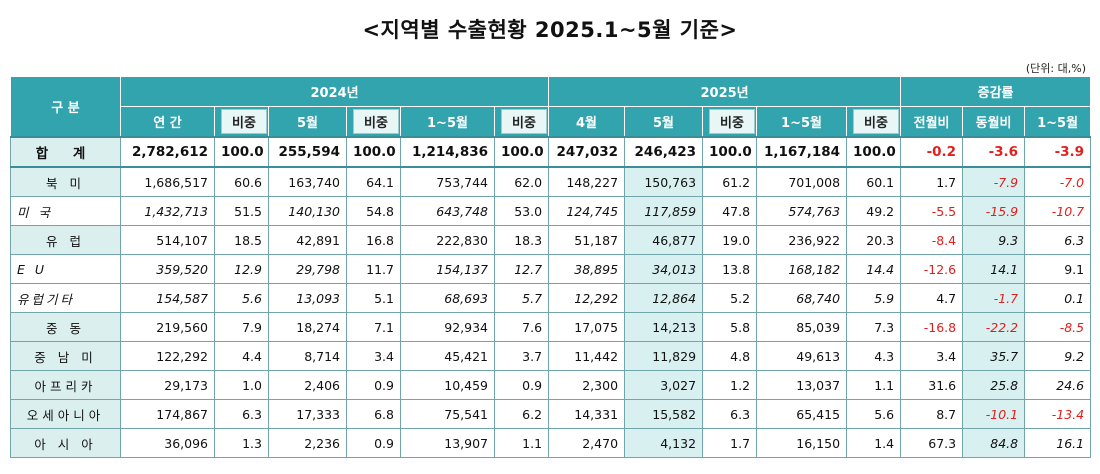 The image size is (1100, 474). What do you see at coordinates (307, 356) in the screenshot?
I see `table-cell: 8,714` at bounding box center [307, 356].